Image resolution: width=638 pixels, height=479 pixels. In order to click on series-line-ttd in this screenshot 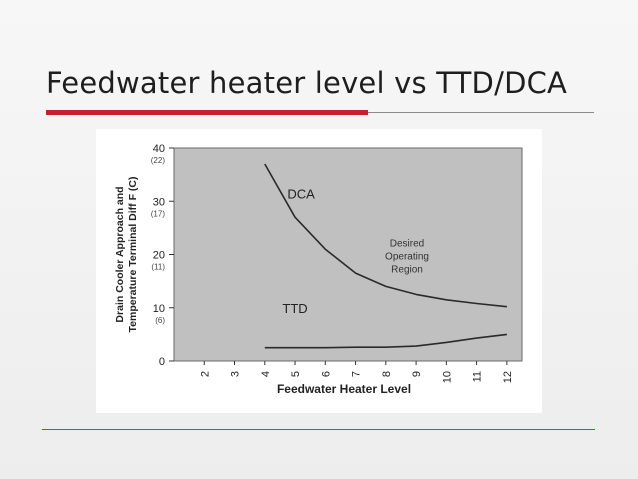, I will do `click(385, 341)`.